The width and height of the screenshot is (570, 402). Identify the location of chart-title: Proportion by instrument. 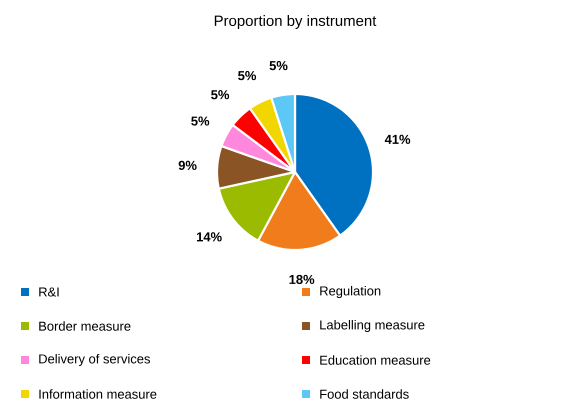
(295, 22).